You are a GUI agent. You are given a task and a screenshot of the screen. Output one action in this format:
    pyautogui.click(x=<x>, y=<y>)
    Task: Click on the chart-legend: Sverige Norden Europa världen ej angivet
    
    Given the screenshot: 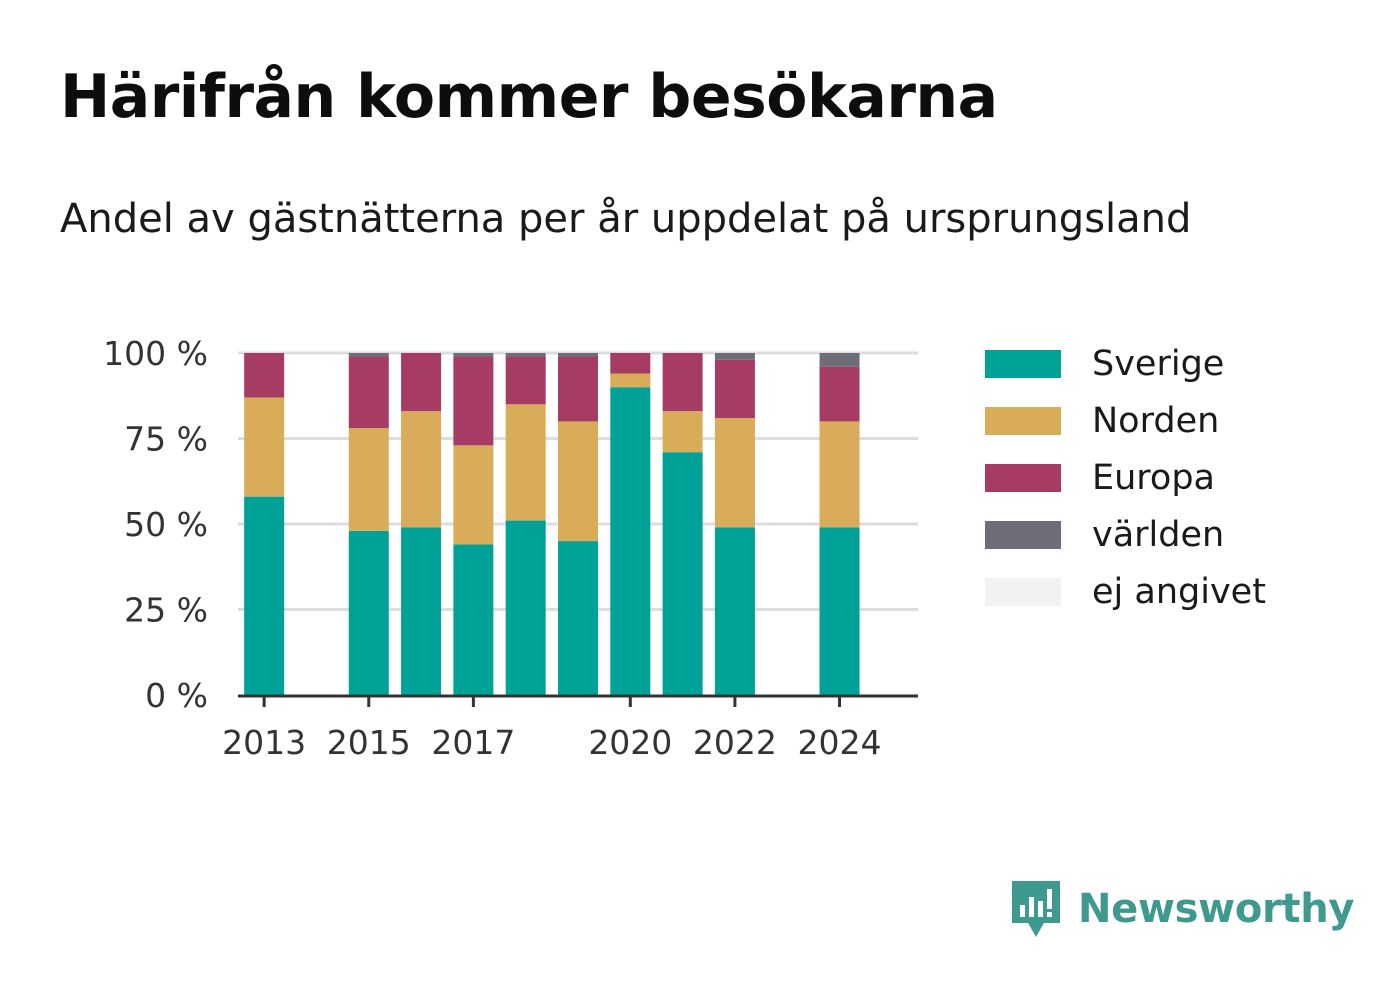 What is the action you would take?
    pyautogui.click(x=1125, y=477)
    